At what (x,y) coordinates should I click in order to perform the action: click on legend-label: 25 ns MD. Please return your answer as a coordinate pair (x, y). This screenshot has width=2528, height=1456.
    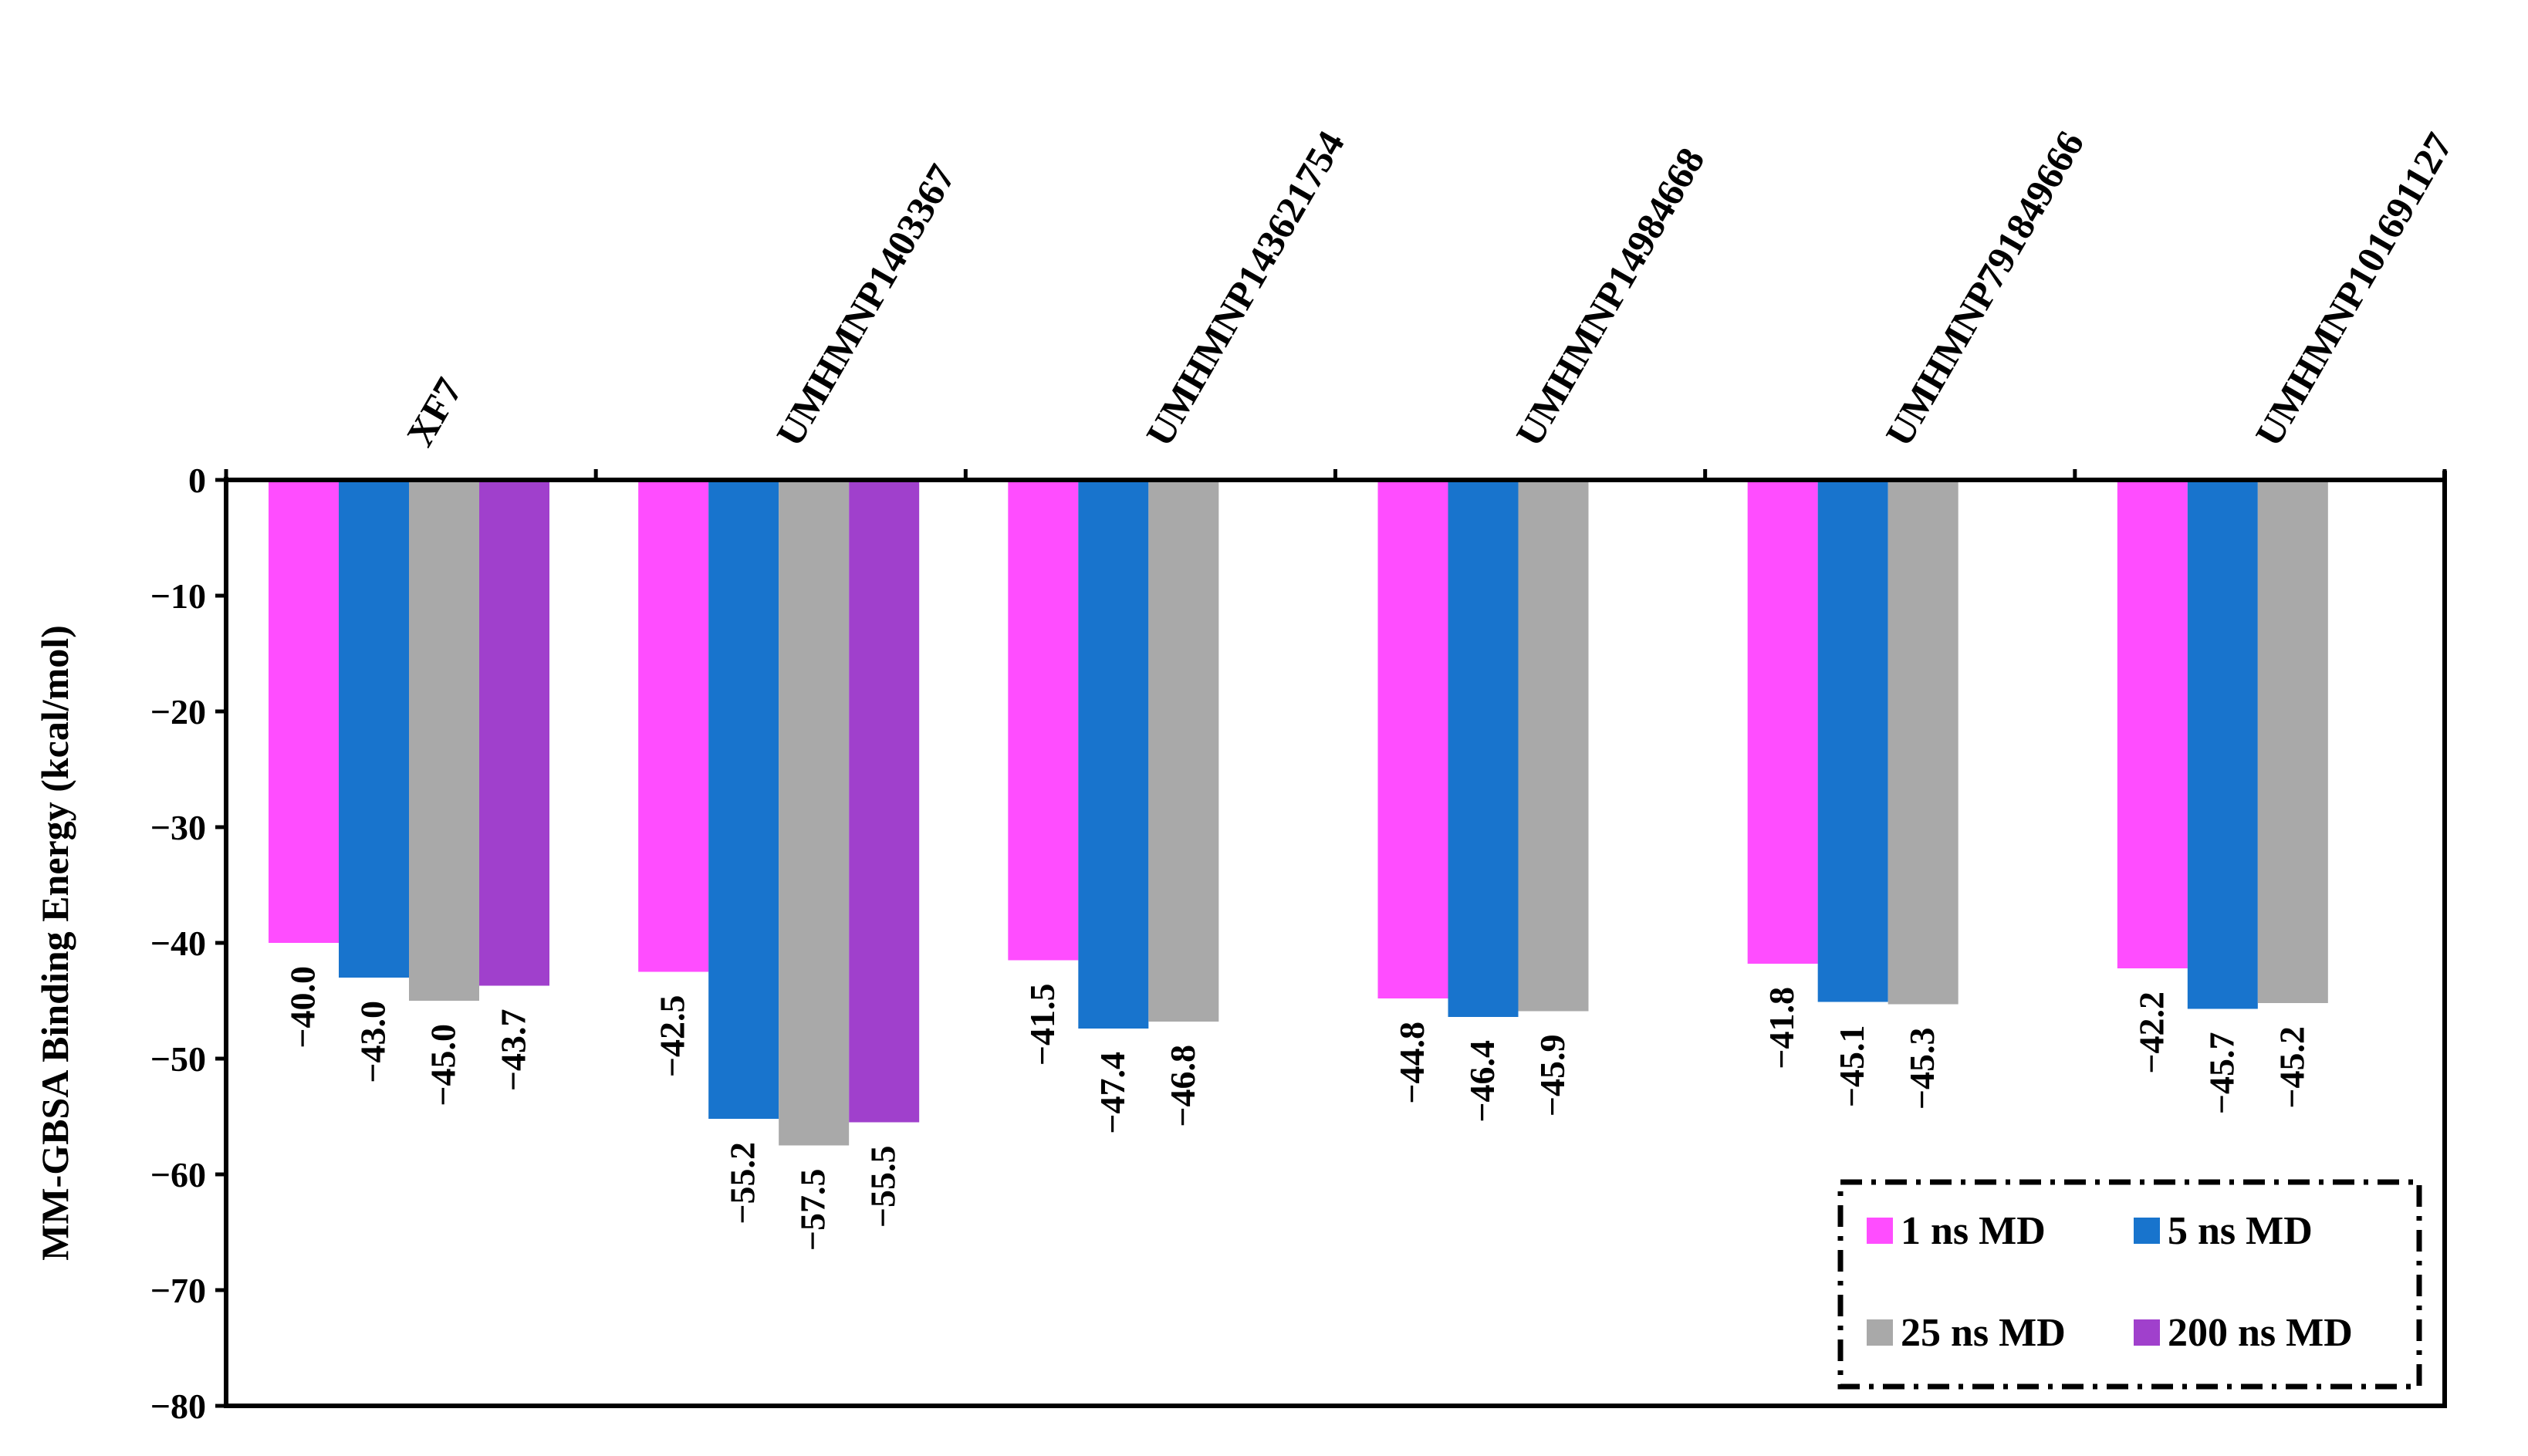
    Looking at the image, I should click on (1984, 1333).